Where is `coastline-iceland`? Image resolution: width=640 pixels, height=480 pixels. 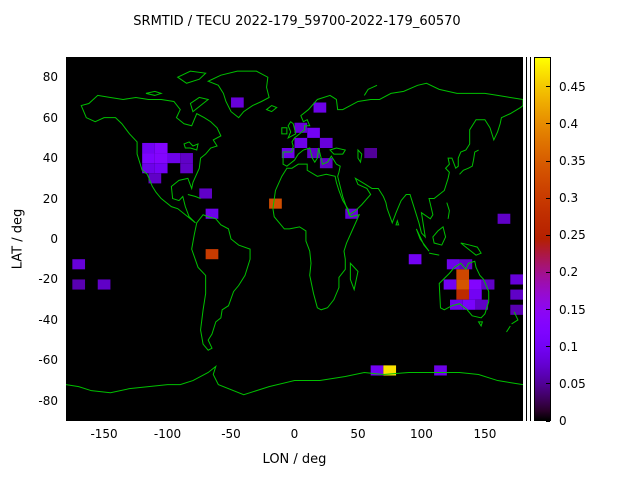 coastline-iceland is located at coordinates (272, 109).